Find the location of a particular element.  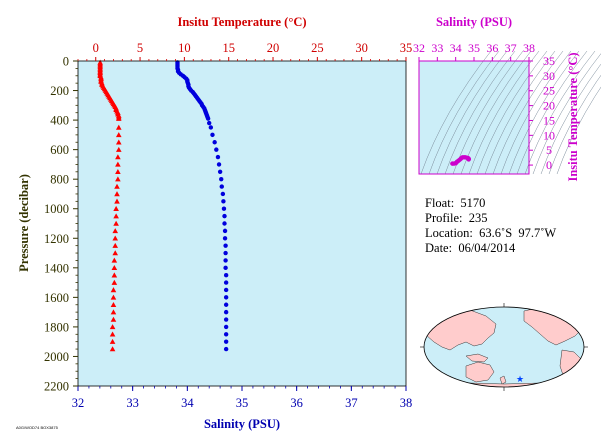

ts-salinity-tick-label: 37 is located at coordinates (511, 48).